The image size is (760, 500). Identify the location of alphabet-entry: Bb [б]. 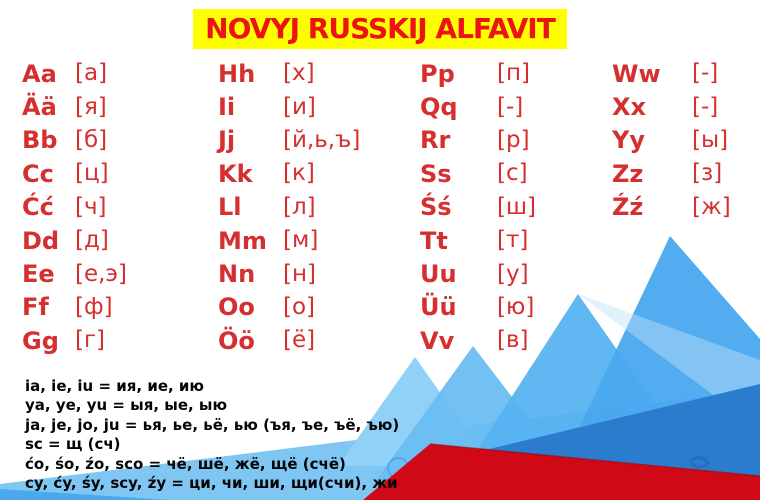
(74, 140).